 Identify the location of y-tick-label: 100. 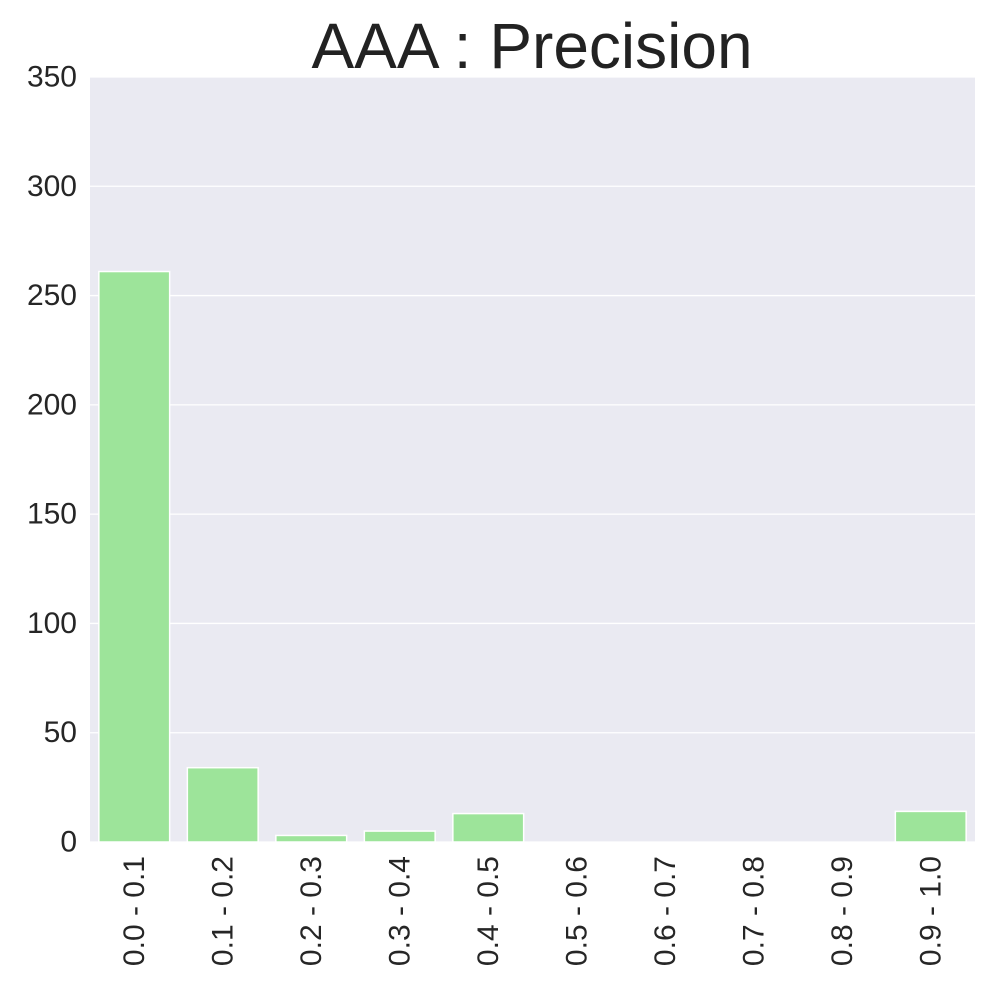
(52, 623).